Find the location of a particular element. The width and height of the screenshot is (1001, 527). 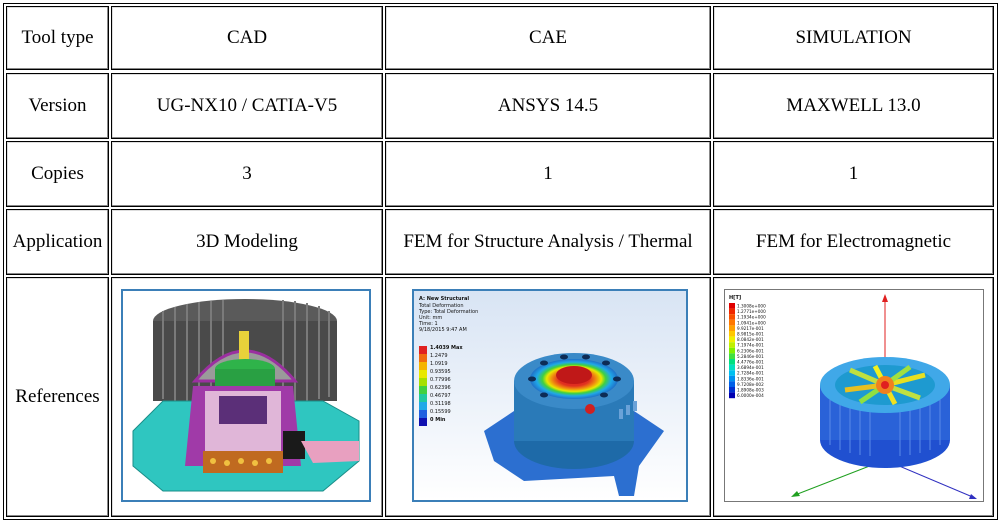

row-label-tool-type: Tool type is located at coordinates (57, 38).